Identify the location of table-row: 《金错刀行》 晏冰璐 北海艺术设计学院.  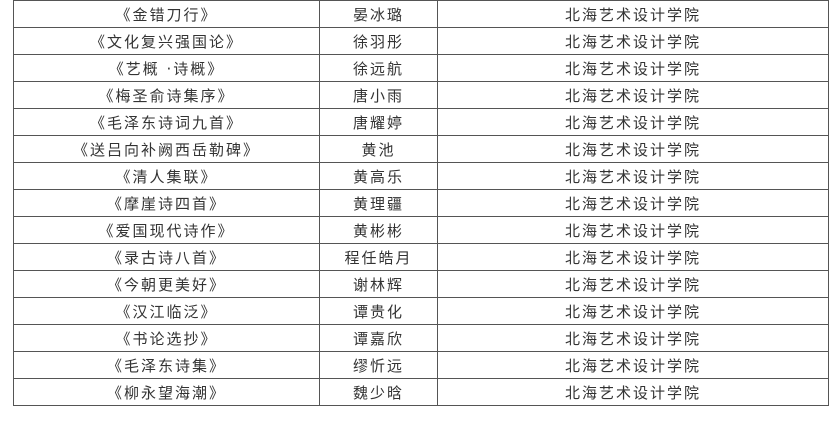
(421, 14).